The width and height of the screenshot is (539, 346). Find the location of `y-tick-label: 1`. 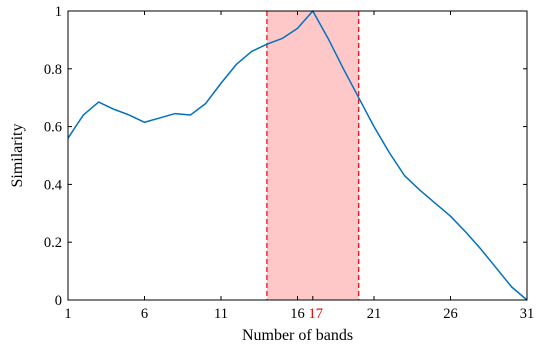

y-tick-label: 1 is located at coordinates (58, 12).